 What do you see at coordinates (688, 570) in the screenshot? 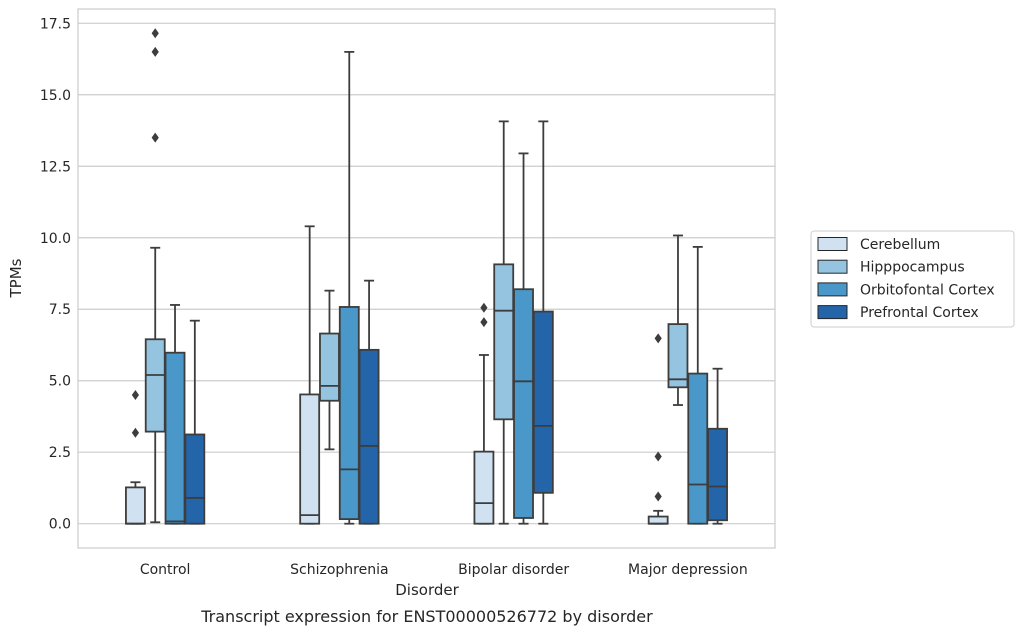
I see `x-tick-label: Major depression` at bounding box center [688, 570].